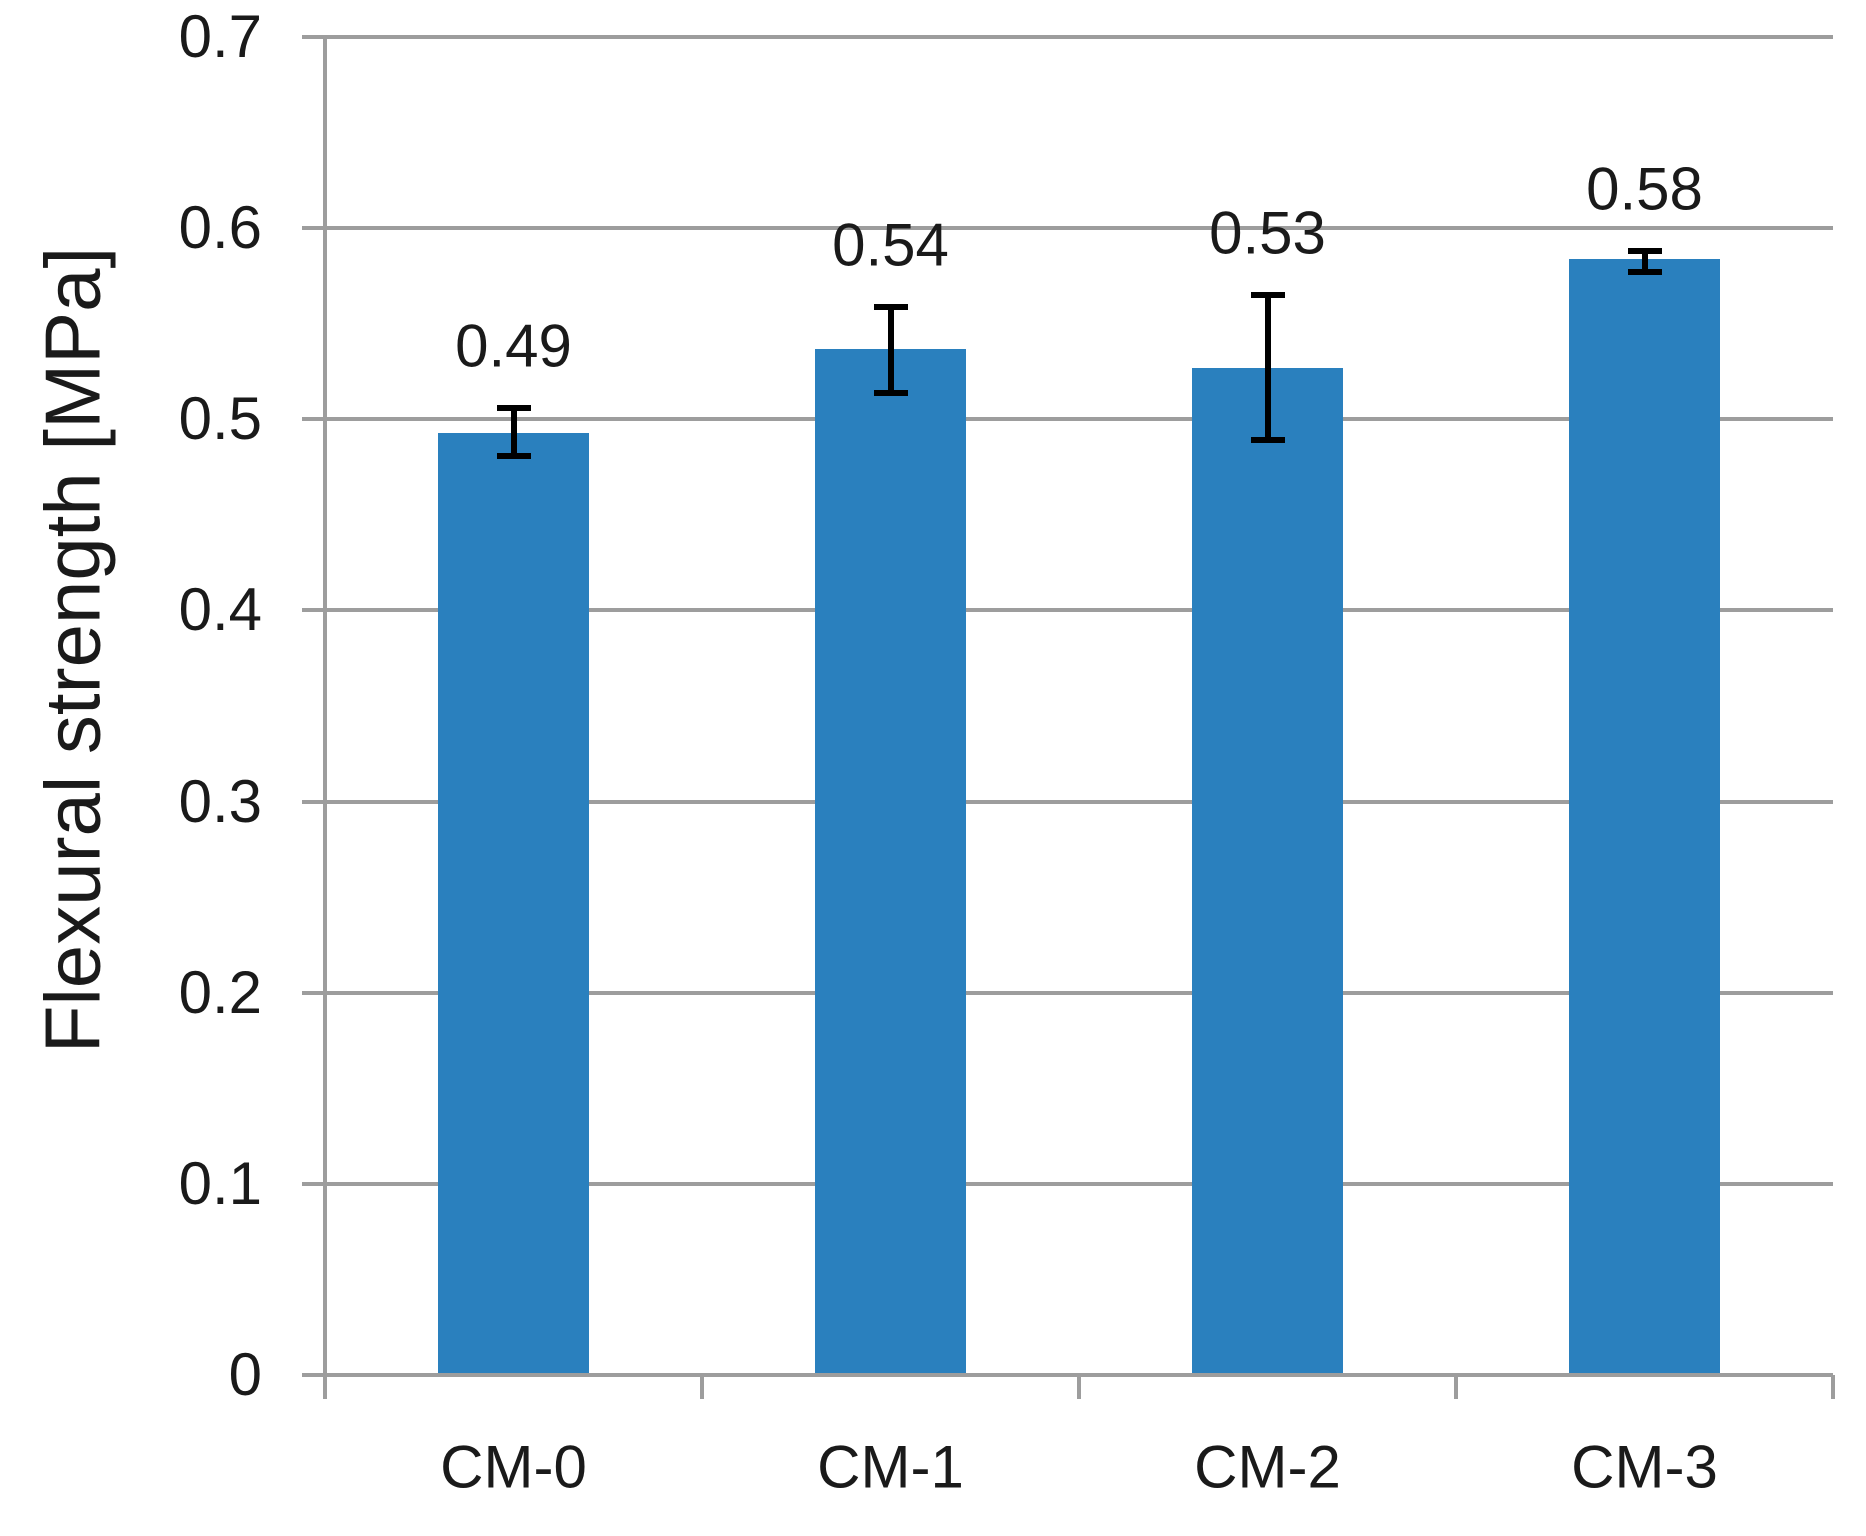  Describe the element at coordinates (220, 36) in the screenshot. I see `y-tick-label: 0.7` at that location.